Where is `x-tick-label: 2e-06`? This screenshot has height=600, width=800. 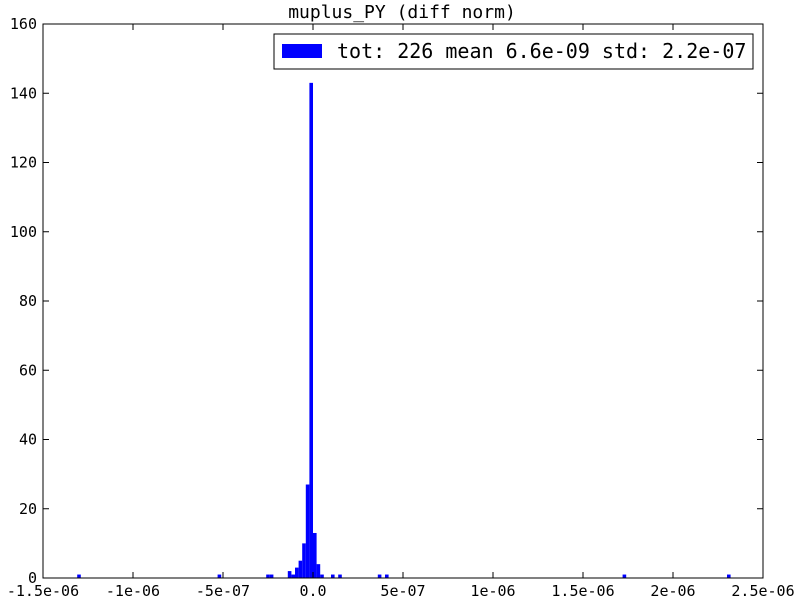 x-tick-label: 2e-06 is located at coordinates (672, 591).